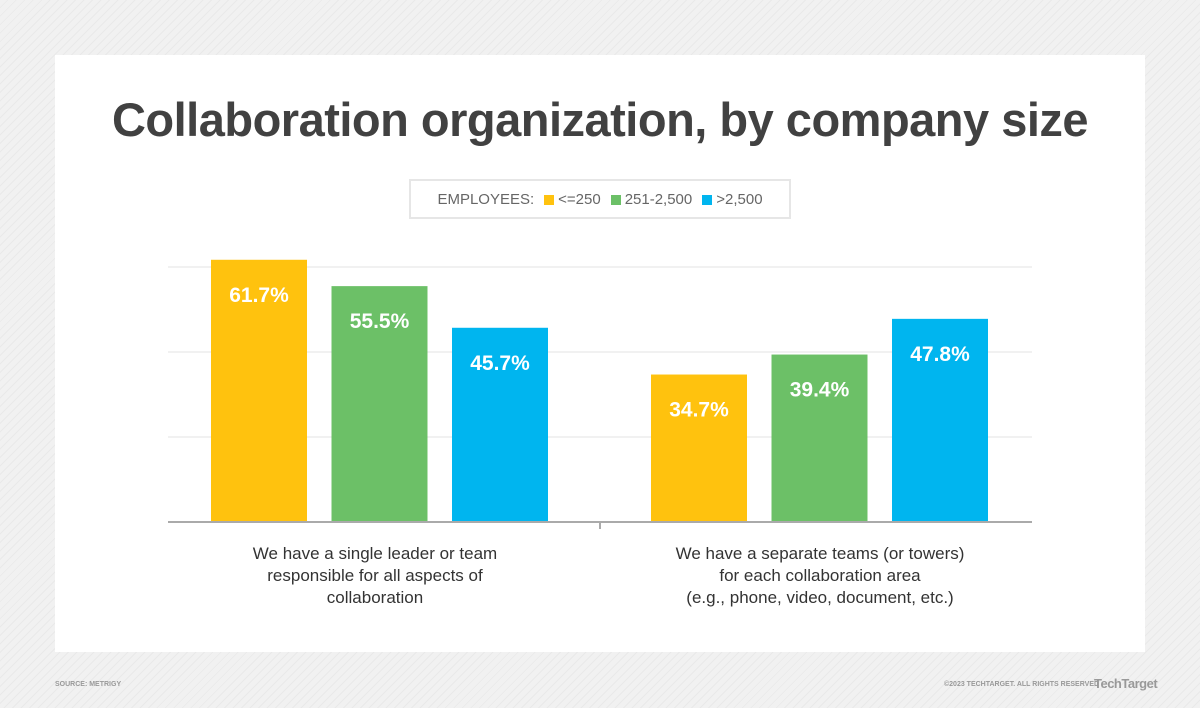 This screenshot has width=1200, height=708. What do you see at coordinates (500, 363) in the screenshot?
I see `data-label: 45.7%` at bounding box center [500, 363].